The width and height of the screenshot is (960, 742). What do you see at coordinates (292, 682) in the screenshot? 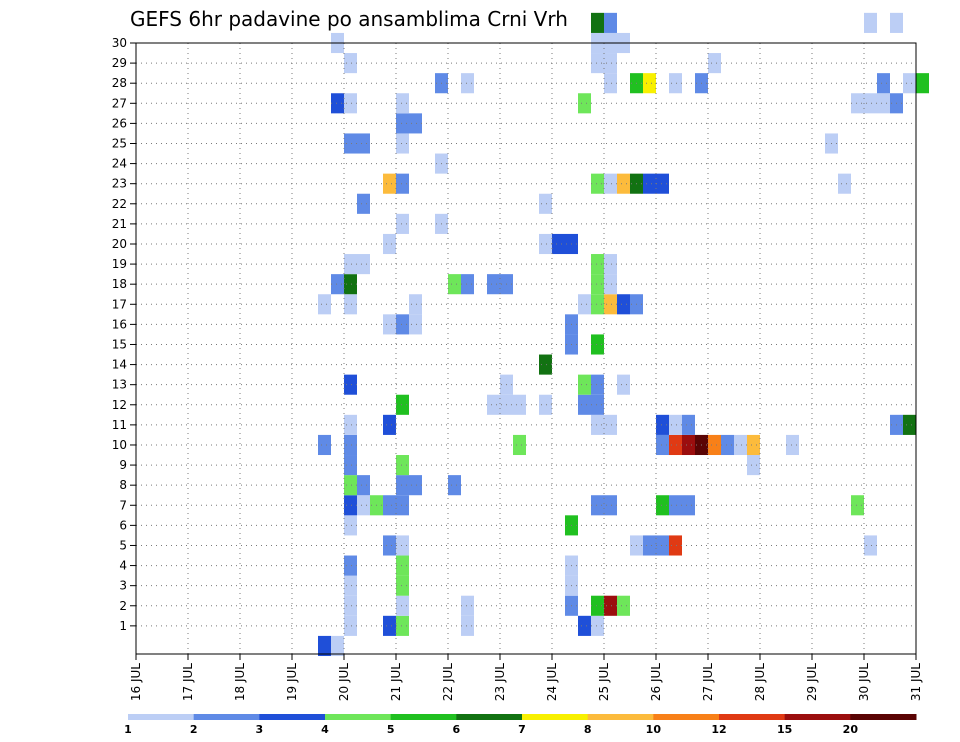
I see `x-tick-label: 19 JUL` at bounding box center [292, 682].